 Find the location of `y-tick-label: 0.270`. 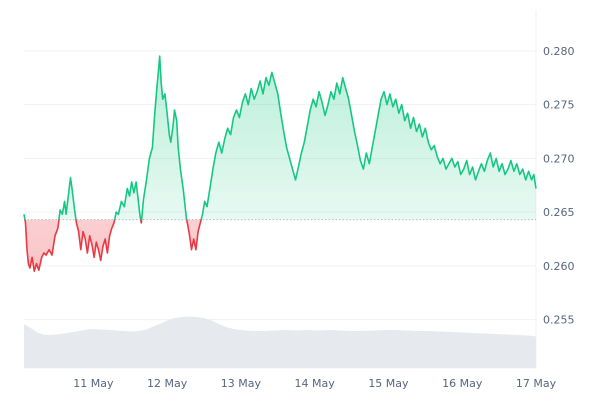

y-tick-label: 0.270 is located at coordinates (559, 158).